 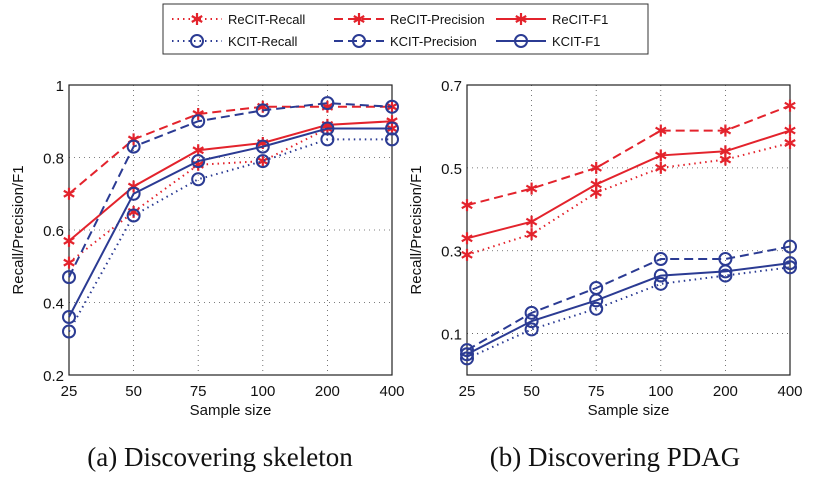 I want to click on x-tick-label: 75, so click(x=198, y=391).